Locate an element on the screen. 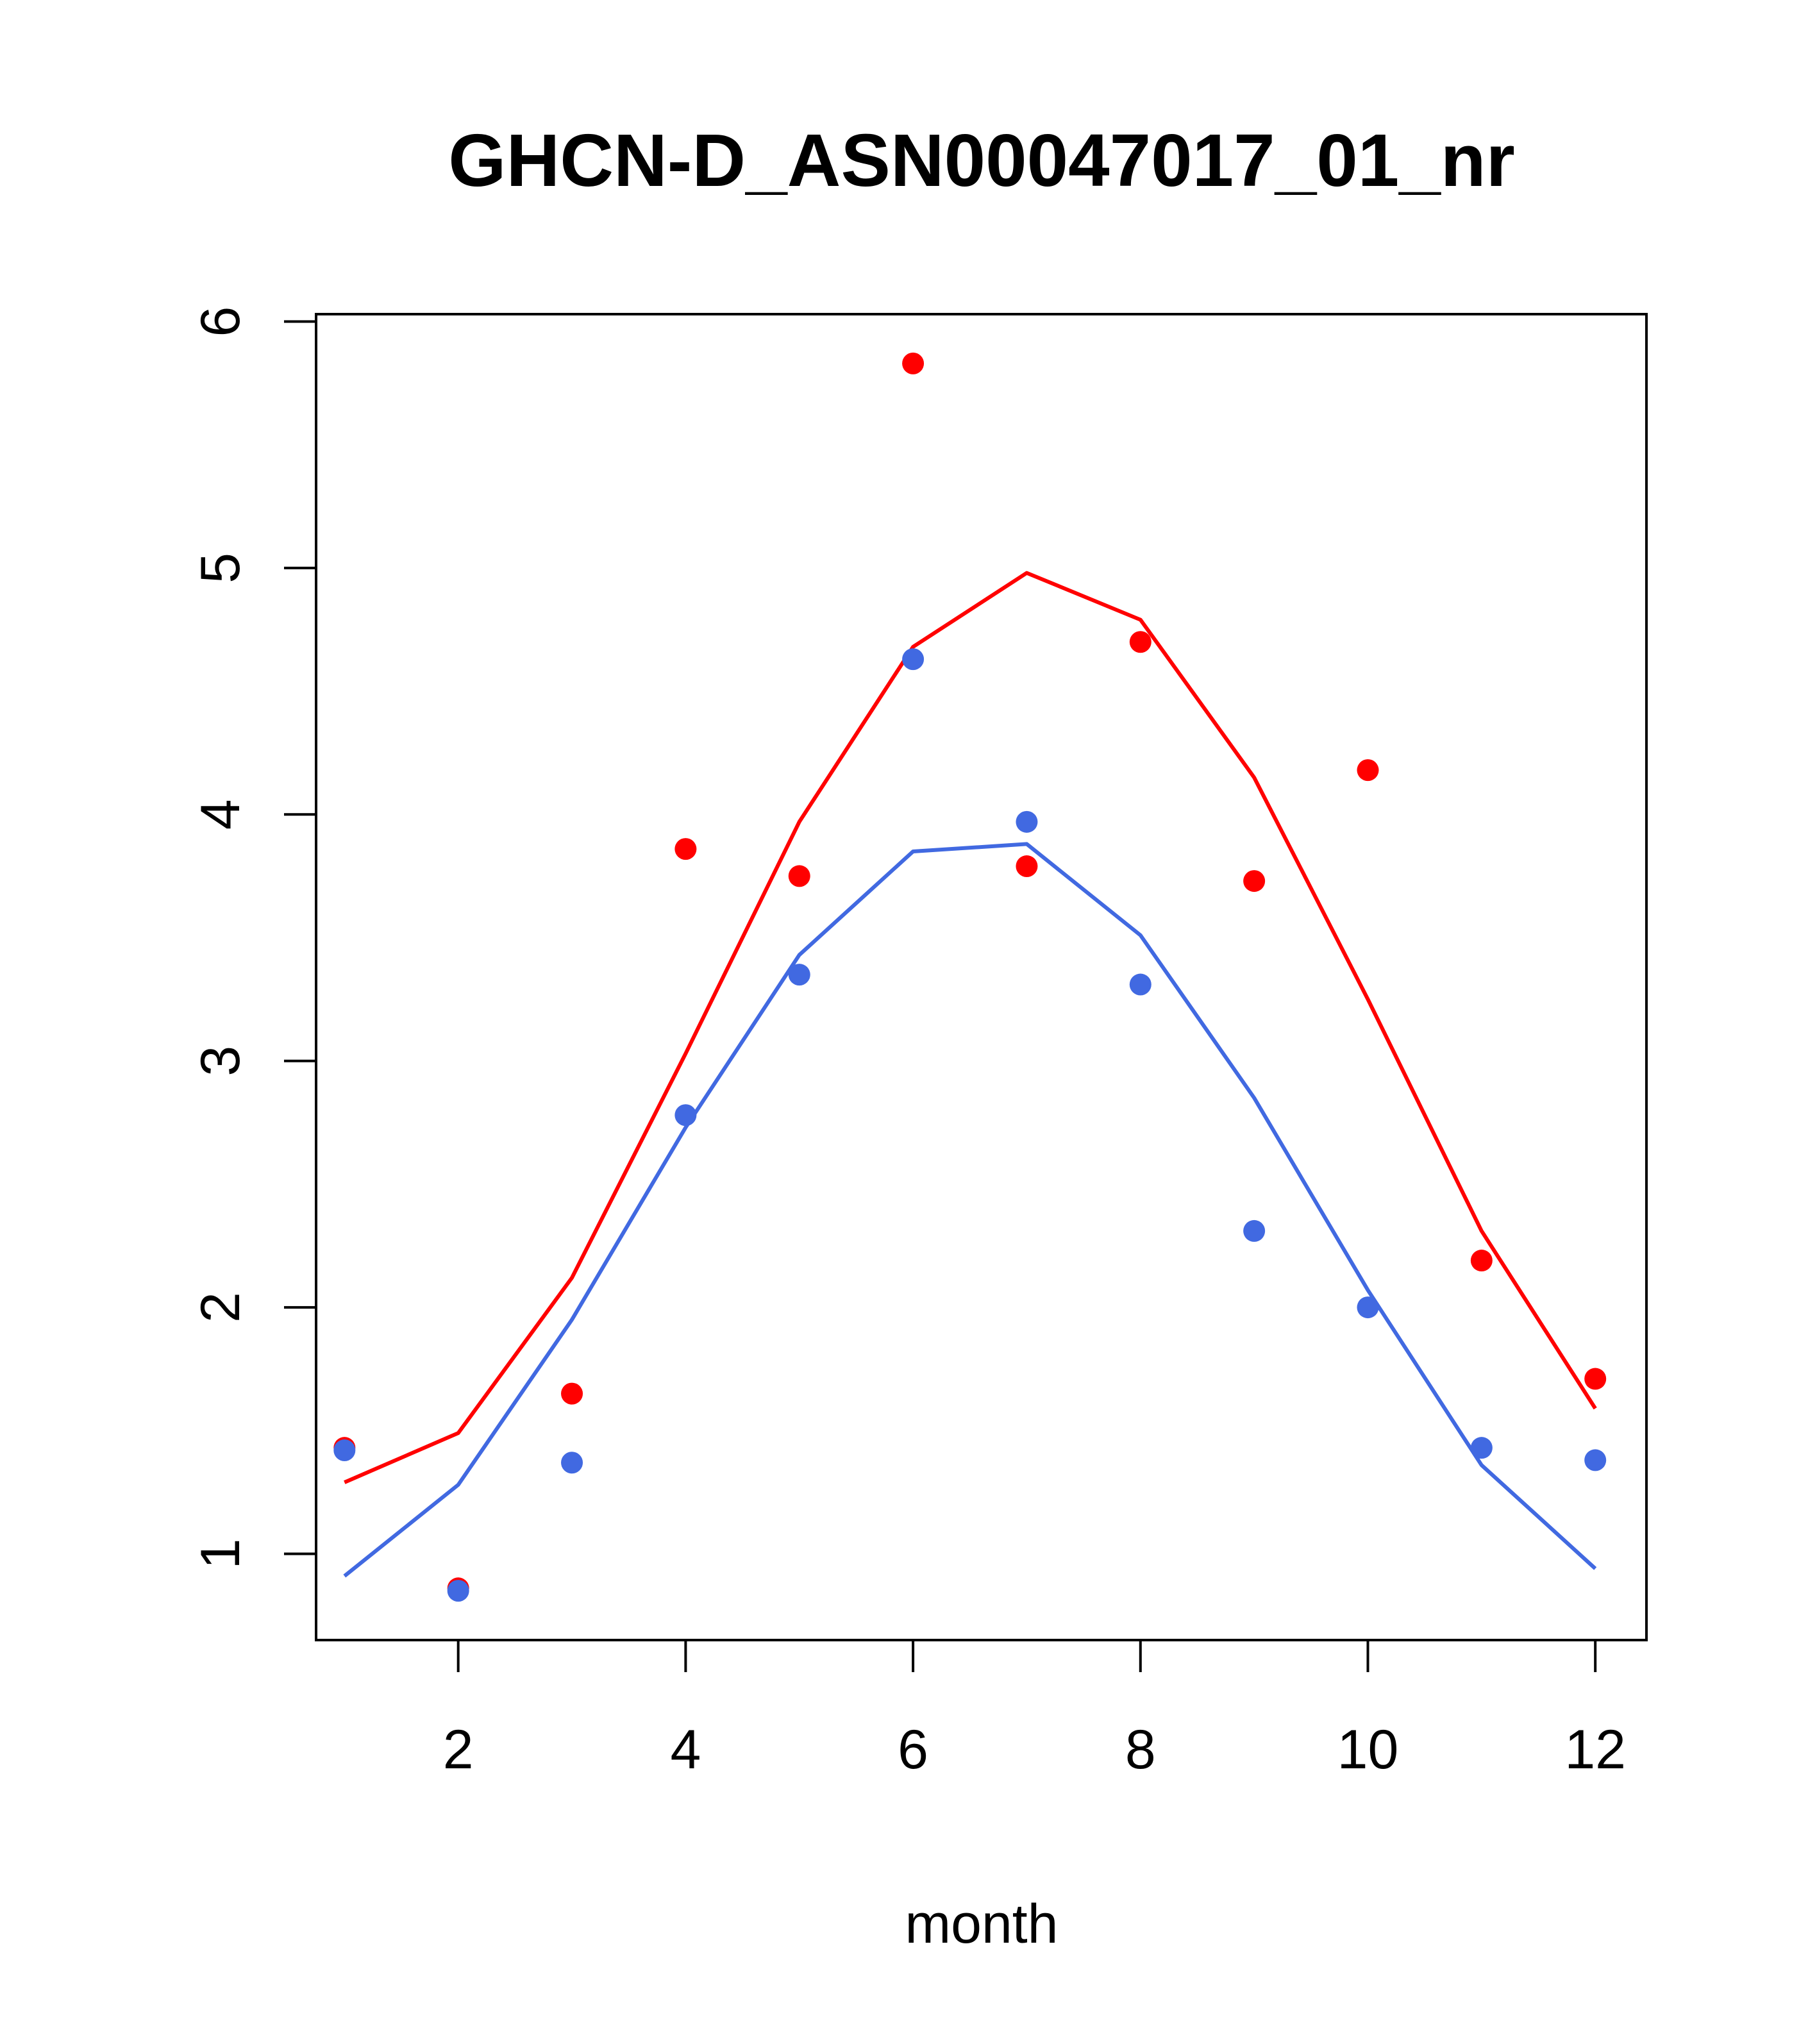 Image resolution: width=1817 pixels, height=2044 pixels. x-tick-label: 4 is located at coordinates (685, 1750).